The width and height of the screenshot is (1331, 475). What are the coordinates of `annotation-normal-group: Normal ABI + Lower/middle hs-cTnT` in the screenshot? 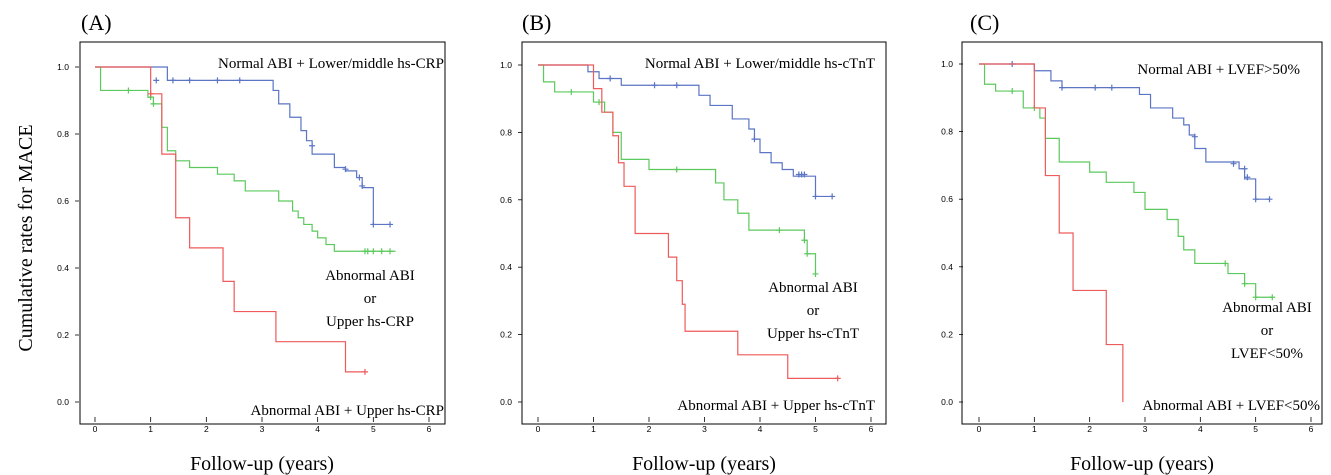 It's located at (760, 64).